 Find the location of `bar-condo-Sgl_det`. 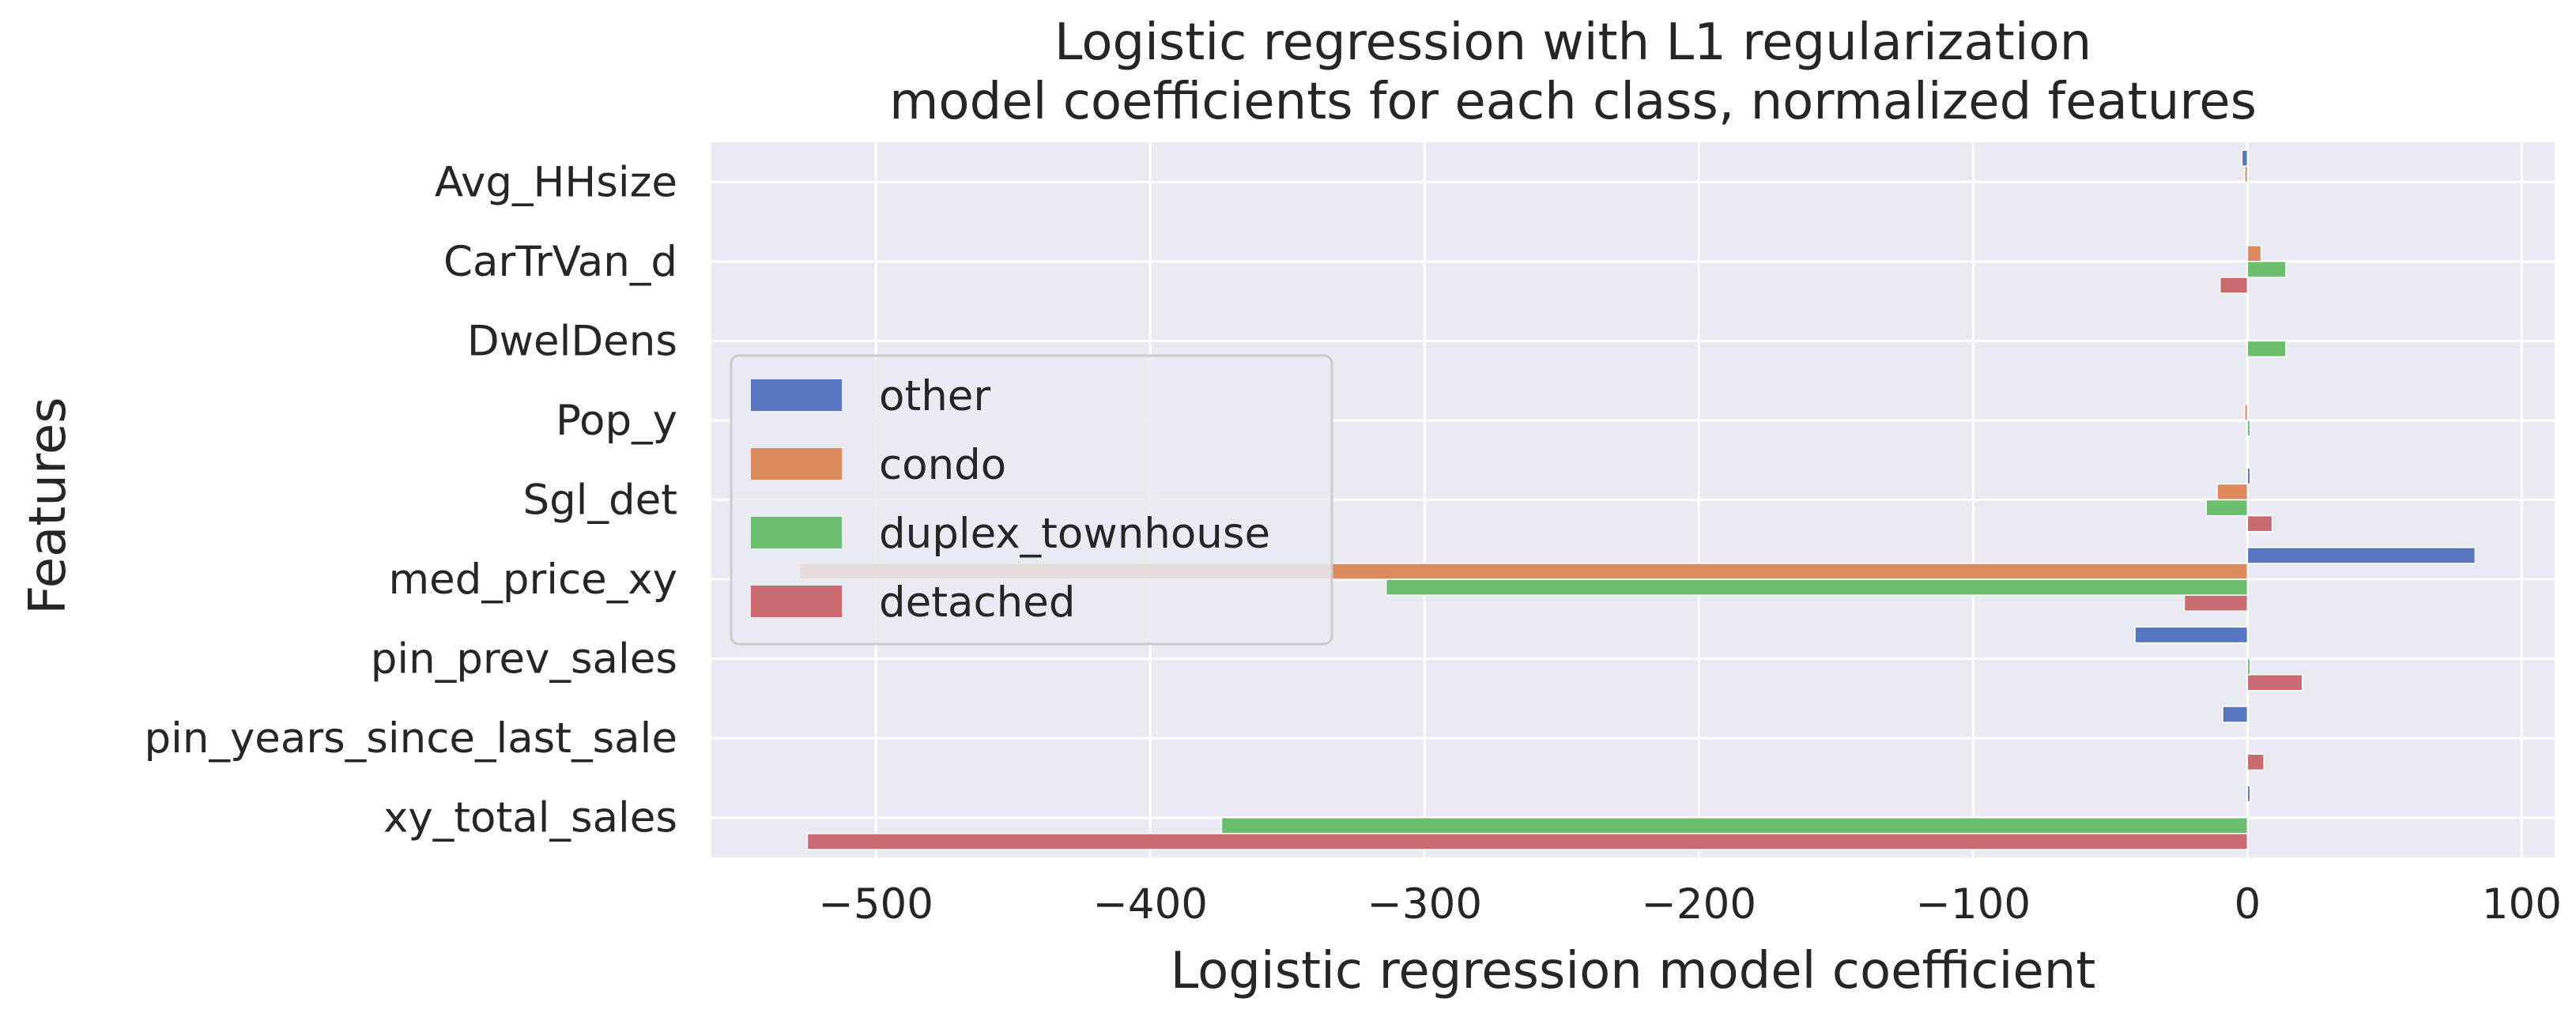

bar-condo-Sgl_det is located at coordinates (2232, 492).